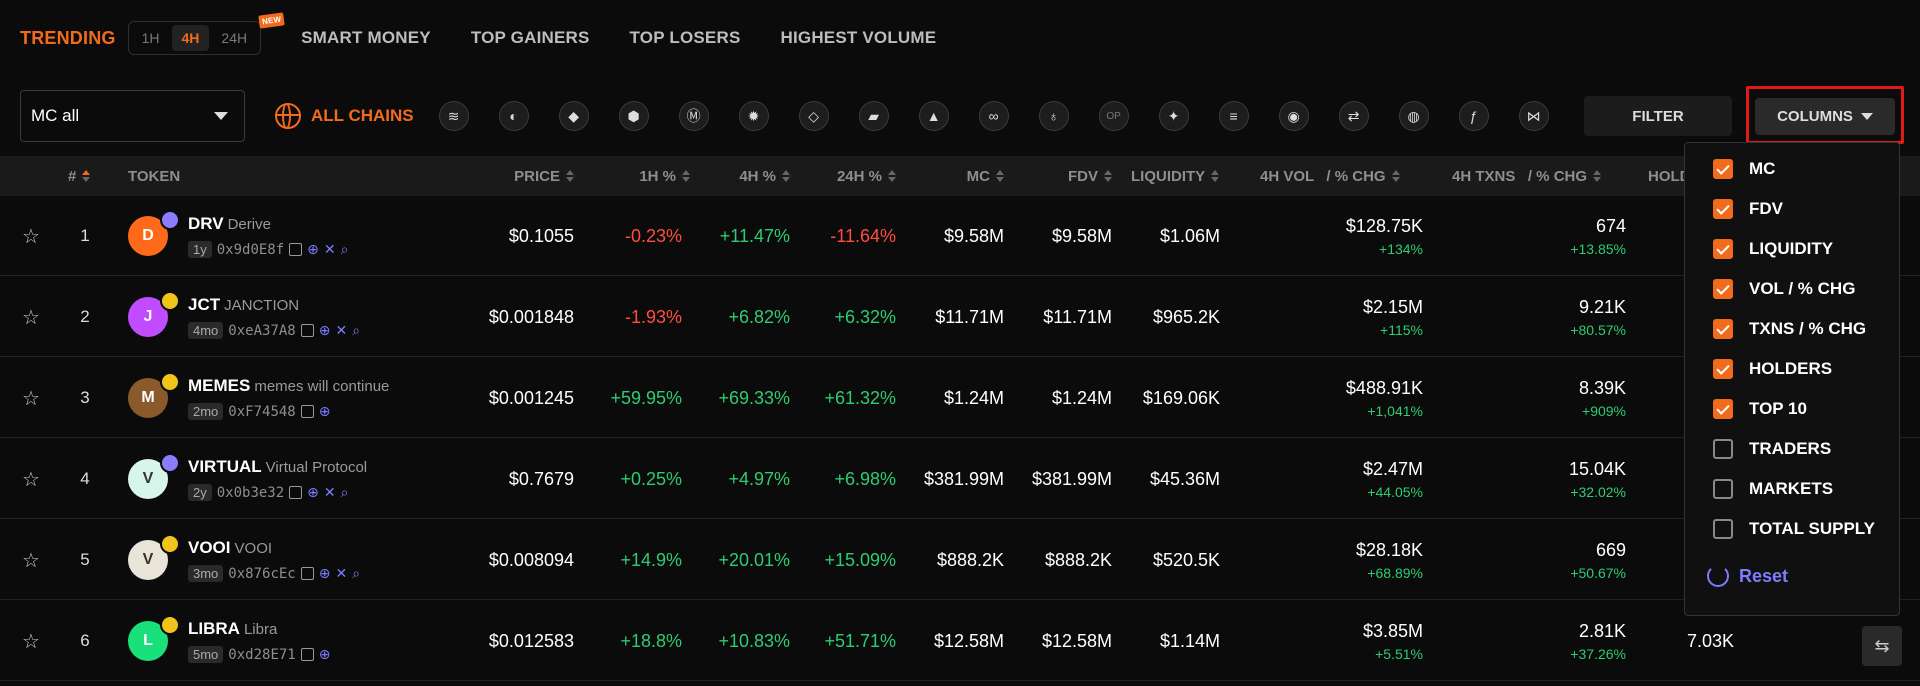 The width and height of the screenshot is (1920, 686). I want to click on token-name: DRV Derive, so click(229, 224).